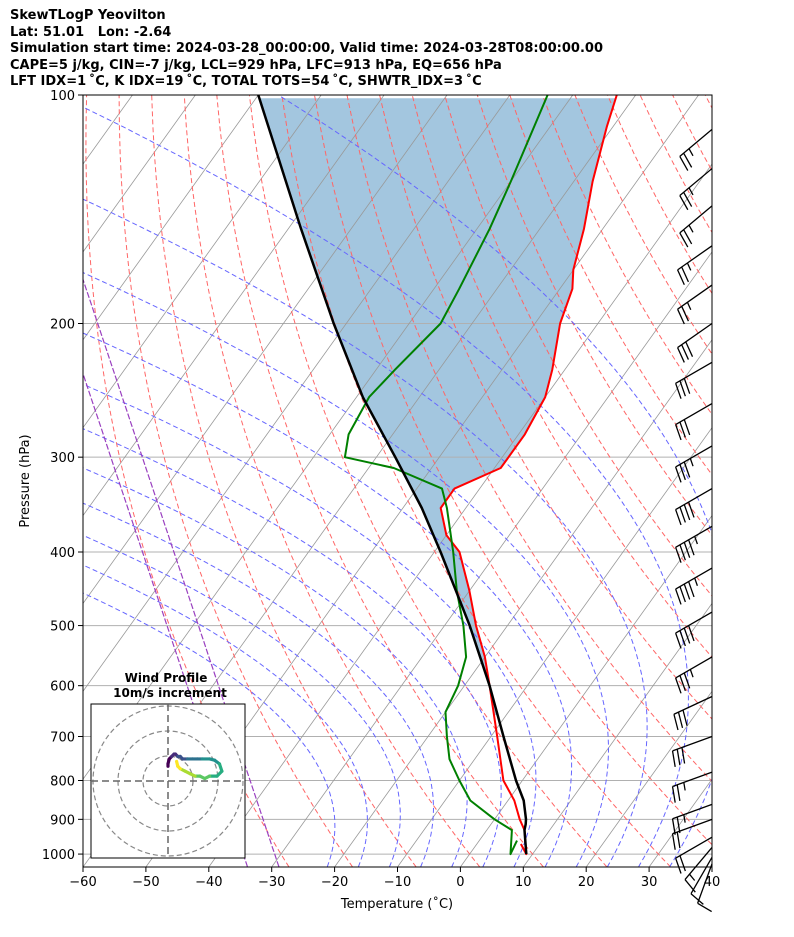  Describe the element at coordinates (177, 763) in the screenshot. I see `hodograph-segment` at that location.